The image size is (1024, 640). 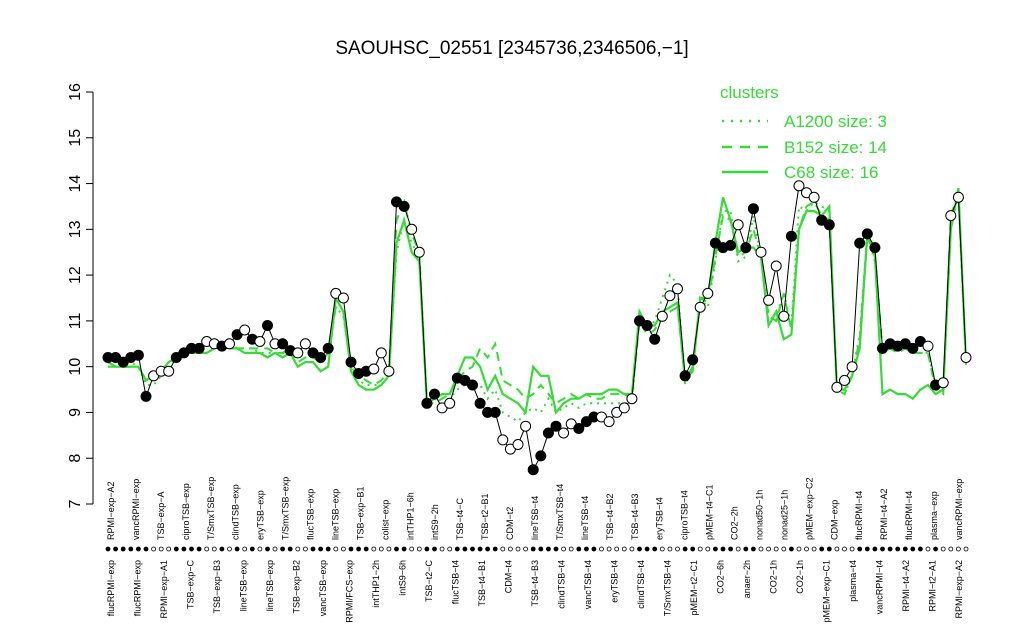 What do you see at coordinates (835, 121) in the screenshot?
I see `legend-entry-A1200: A1200 size: 3` at bounding box center [835, 121].